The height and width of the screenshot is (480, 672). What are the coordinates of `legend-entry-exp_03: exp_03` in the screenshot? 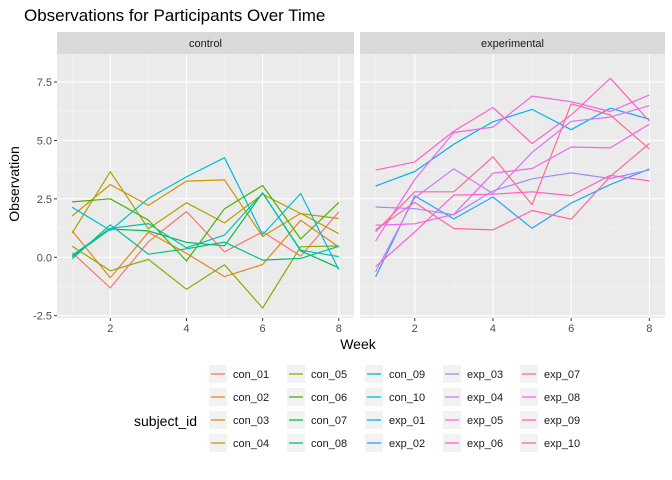 It's located at (473, 374).